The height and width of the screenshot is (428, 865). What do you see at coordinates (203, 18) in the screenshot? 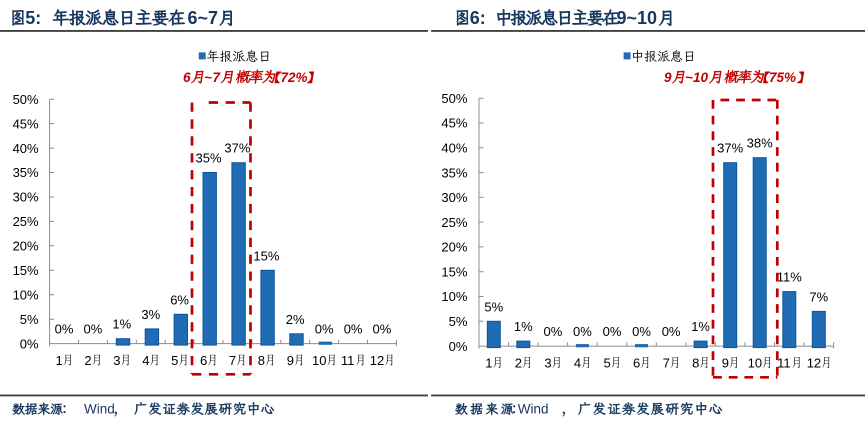
I see `svg-text: 6~7` at bounding box center [203, 18].